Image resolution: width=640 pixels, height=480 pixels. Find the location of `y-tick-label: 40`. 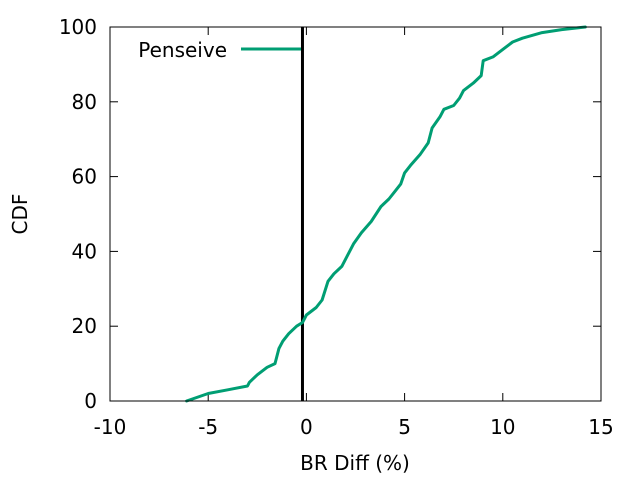

y-tick-label: 40 is located at coordinates (84, 251).